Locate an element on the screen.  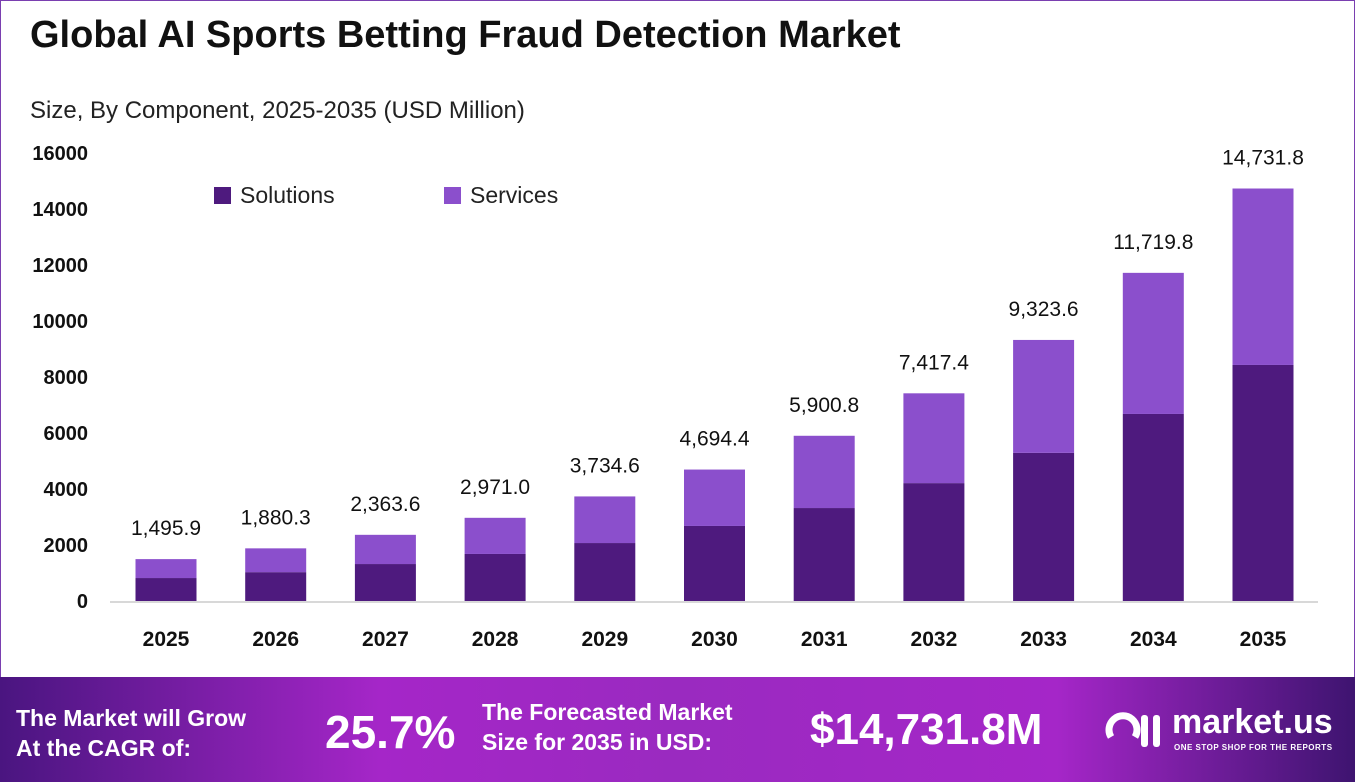
bar-services-2034 is located at coordinates (1153, 343).